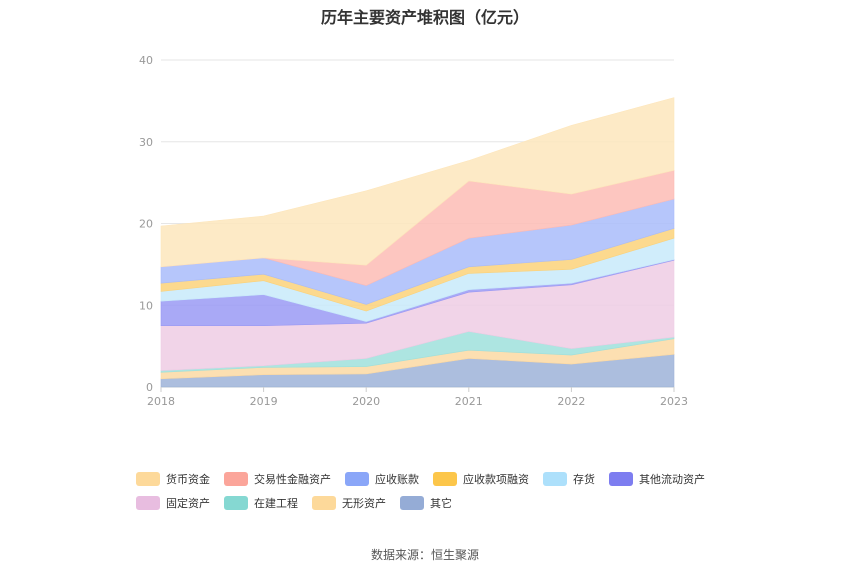  Describe the element at coordinates (469, 401) in the screenshot. I see `x-tick-label: 2021` at that location.